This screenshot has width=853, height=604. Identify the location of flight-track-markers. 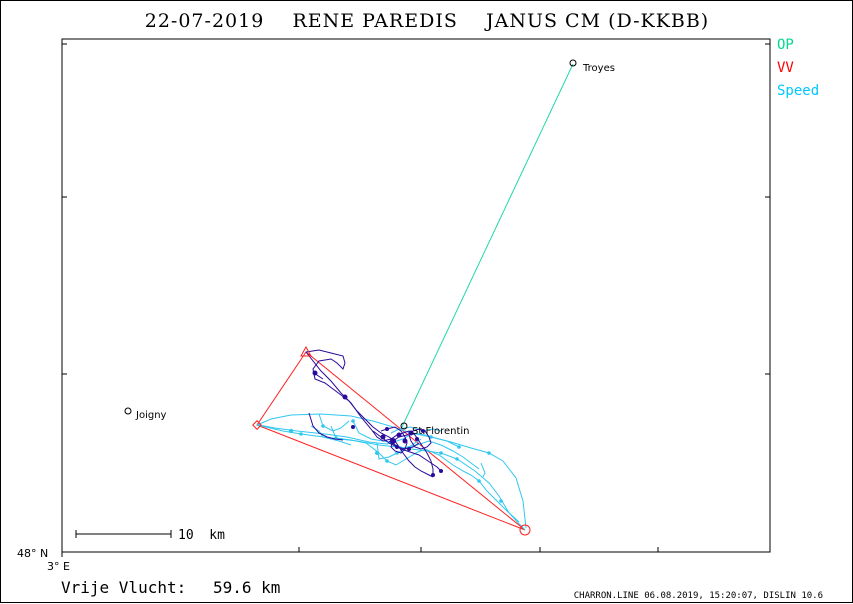
(377, 423).